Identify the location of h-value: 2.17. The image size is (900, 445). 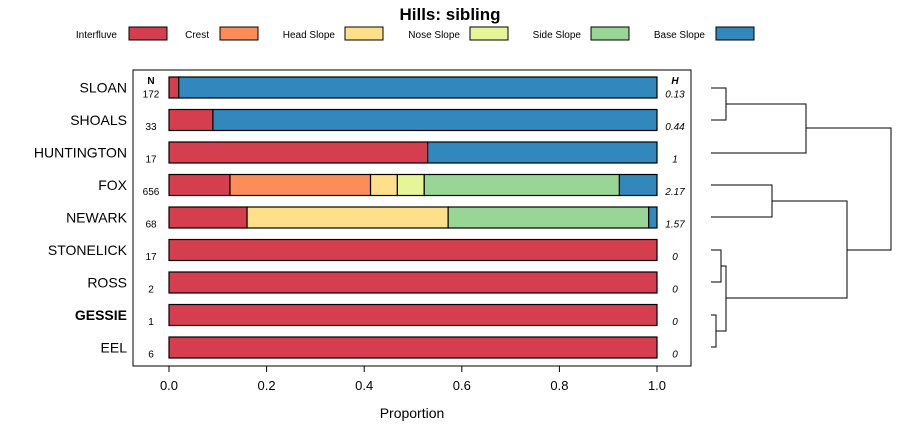
(674, 192).